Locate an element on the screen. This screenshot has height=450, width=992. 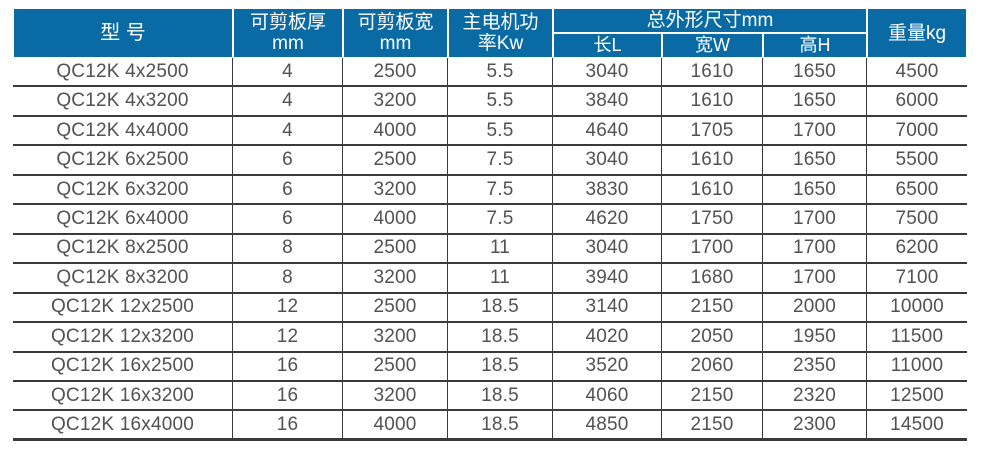
cell-length: 3520 is located at coordinates (607, 367).